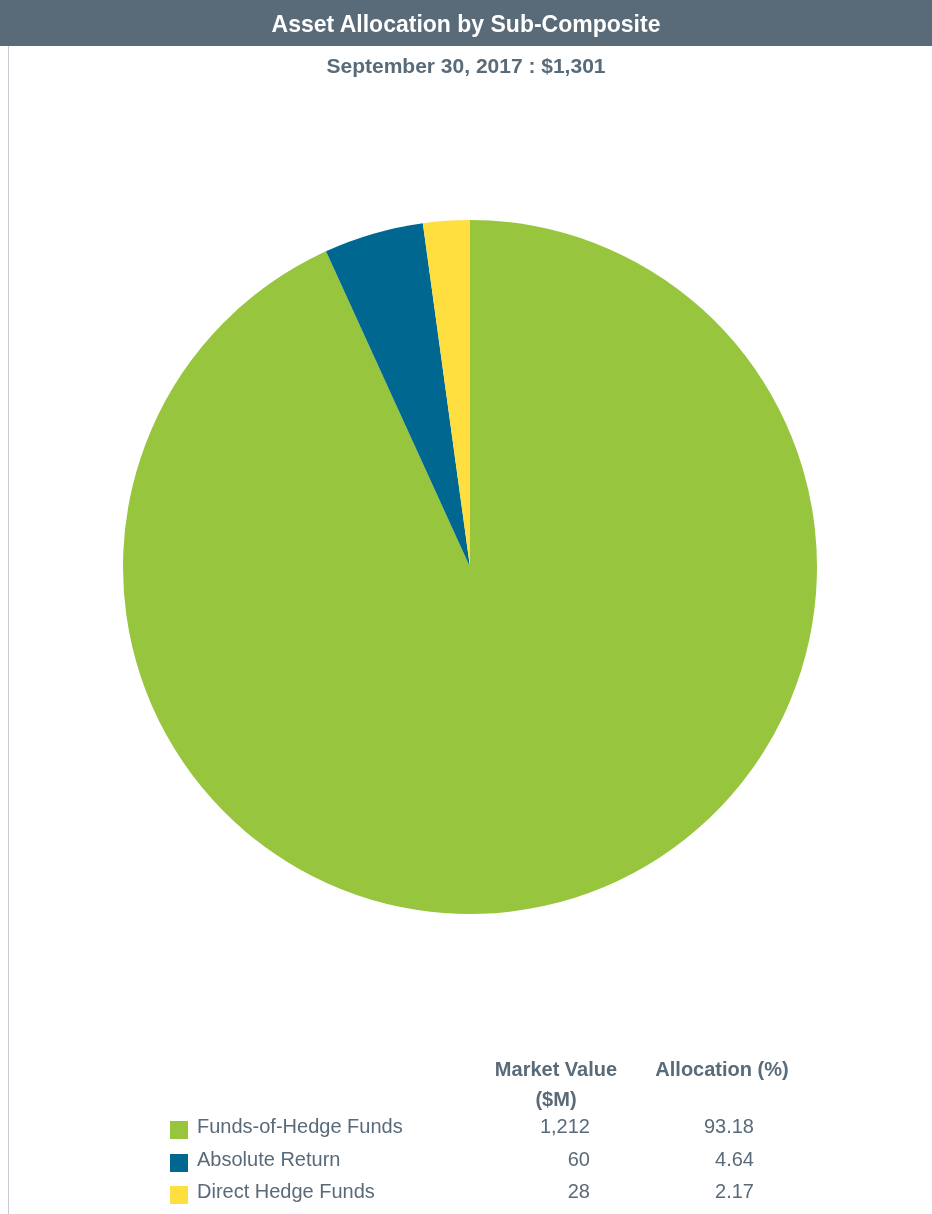 Image resolution: width=932 pixels, height=1214 pixels. What do you see at coordinates (734, 1159) in the screenshot?
I see `data-label: 4.64` at bounding box center [734, 1159].